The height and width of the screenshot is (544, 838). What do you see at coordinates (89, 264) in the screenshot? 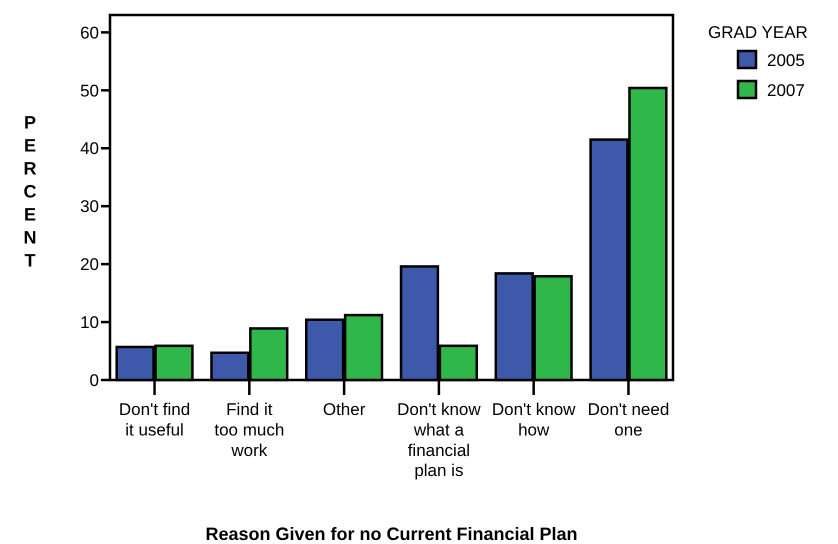
I see `y-tick-label: 20` at bounding box center [89, 264].